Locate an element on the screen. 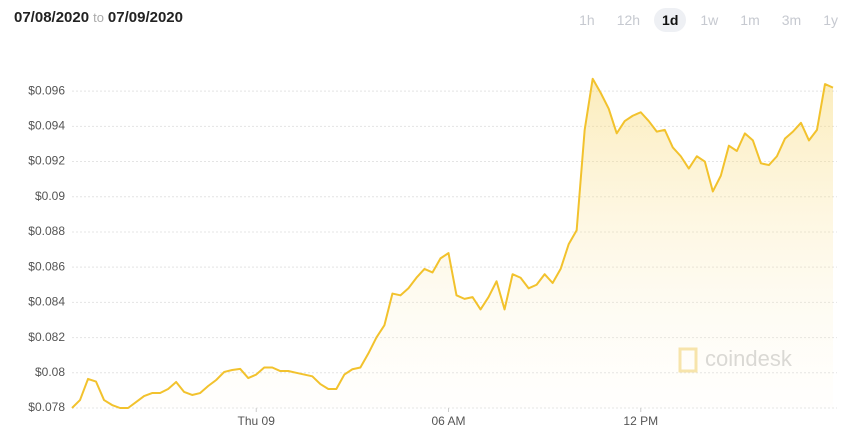 This screenshot has height=444, width=858. y-tick-label: $0.086 is located at coordinates (46, 266).